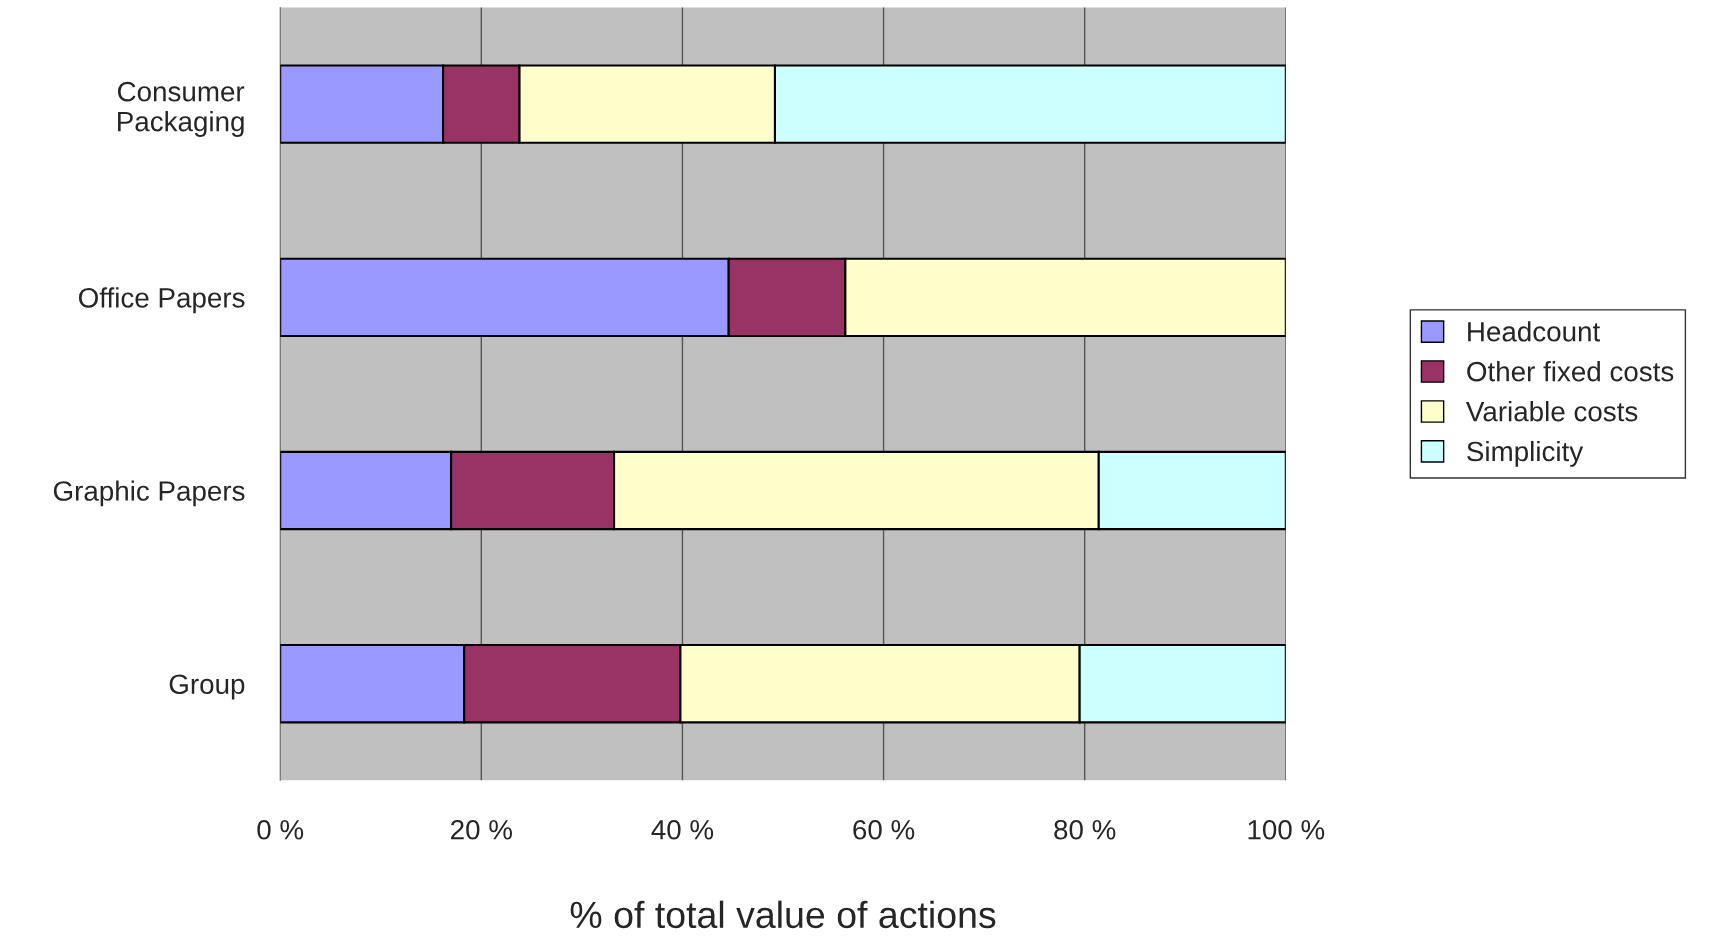 The width and height of the screenshot is (1719, 939). What do you see at coordinates (207, 687) in the screenshot?
I see `y-tick-label: Group` at bounding box center [207, 687].